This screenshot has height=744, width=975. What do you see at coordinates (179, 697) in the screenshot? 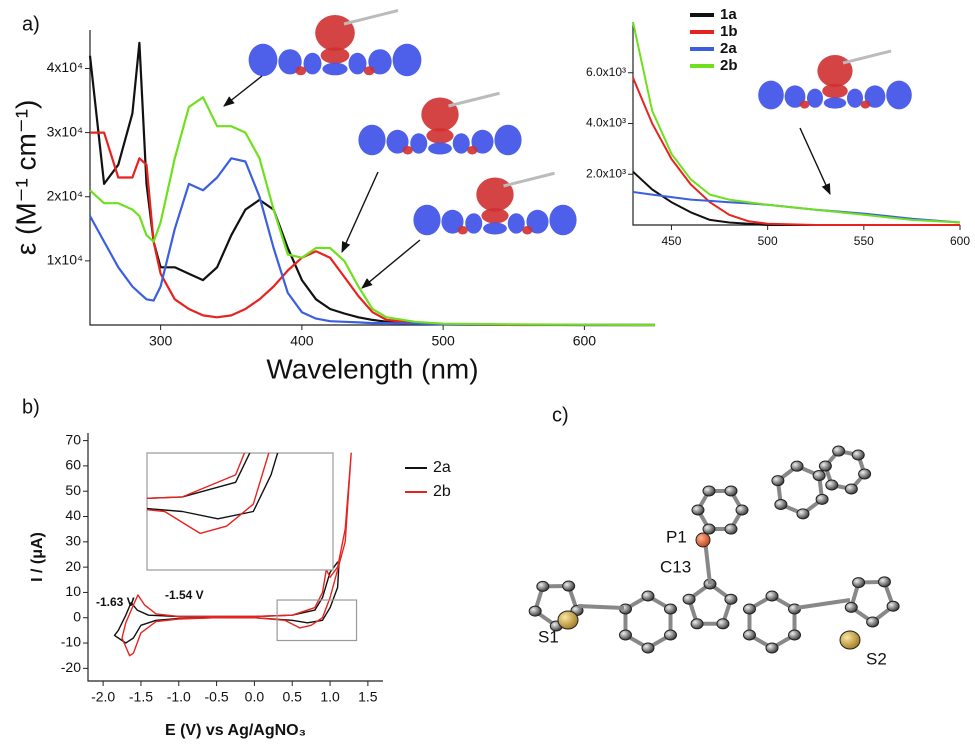
I see `x-tick-label: -1.0` at bounding box center [179, 697].